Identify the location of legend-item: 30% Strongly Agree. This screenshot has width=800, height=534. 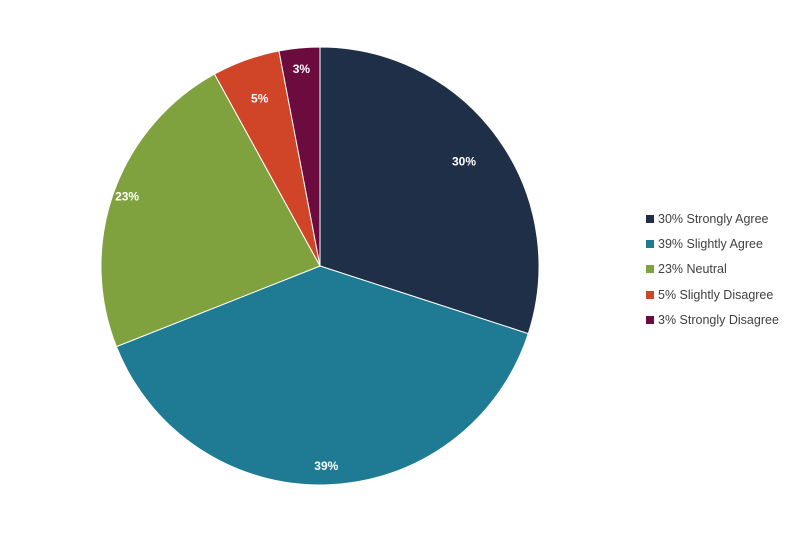
(712, 218).